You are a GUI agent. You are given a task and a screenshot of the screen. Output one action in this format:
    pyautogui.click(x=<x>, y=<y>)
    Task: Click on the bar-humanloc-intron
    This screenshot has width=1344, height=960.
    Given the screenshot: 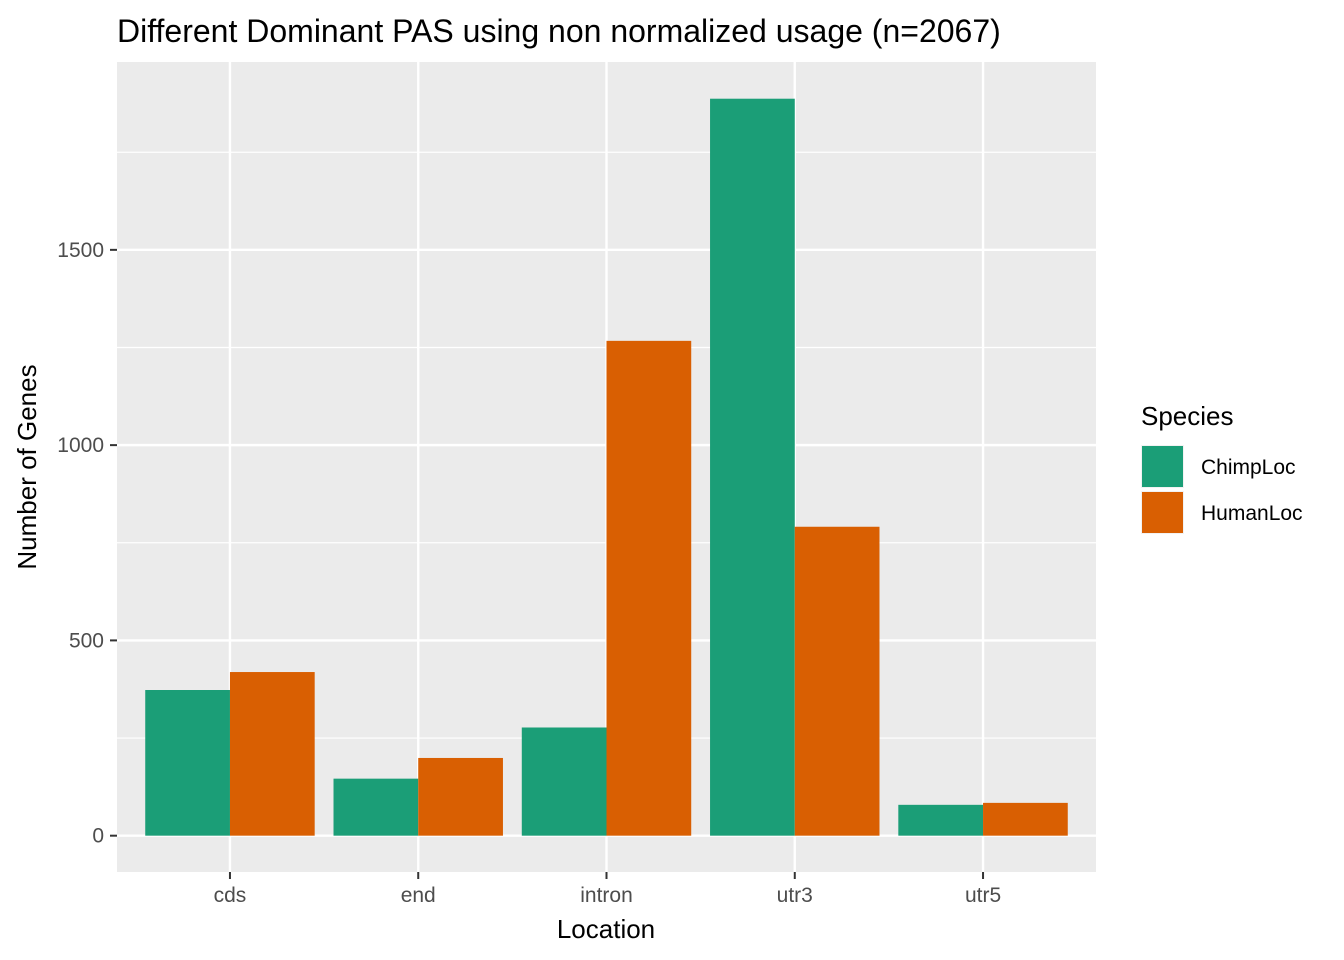 What is the action you would take?
    pyautogui.click(x=649, y=588)
    